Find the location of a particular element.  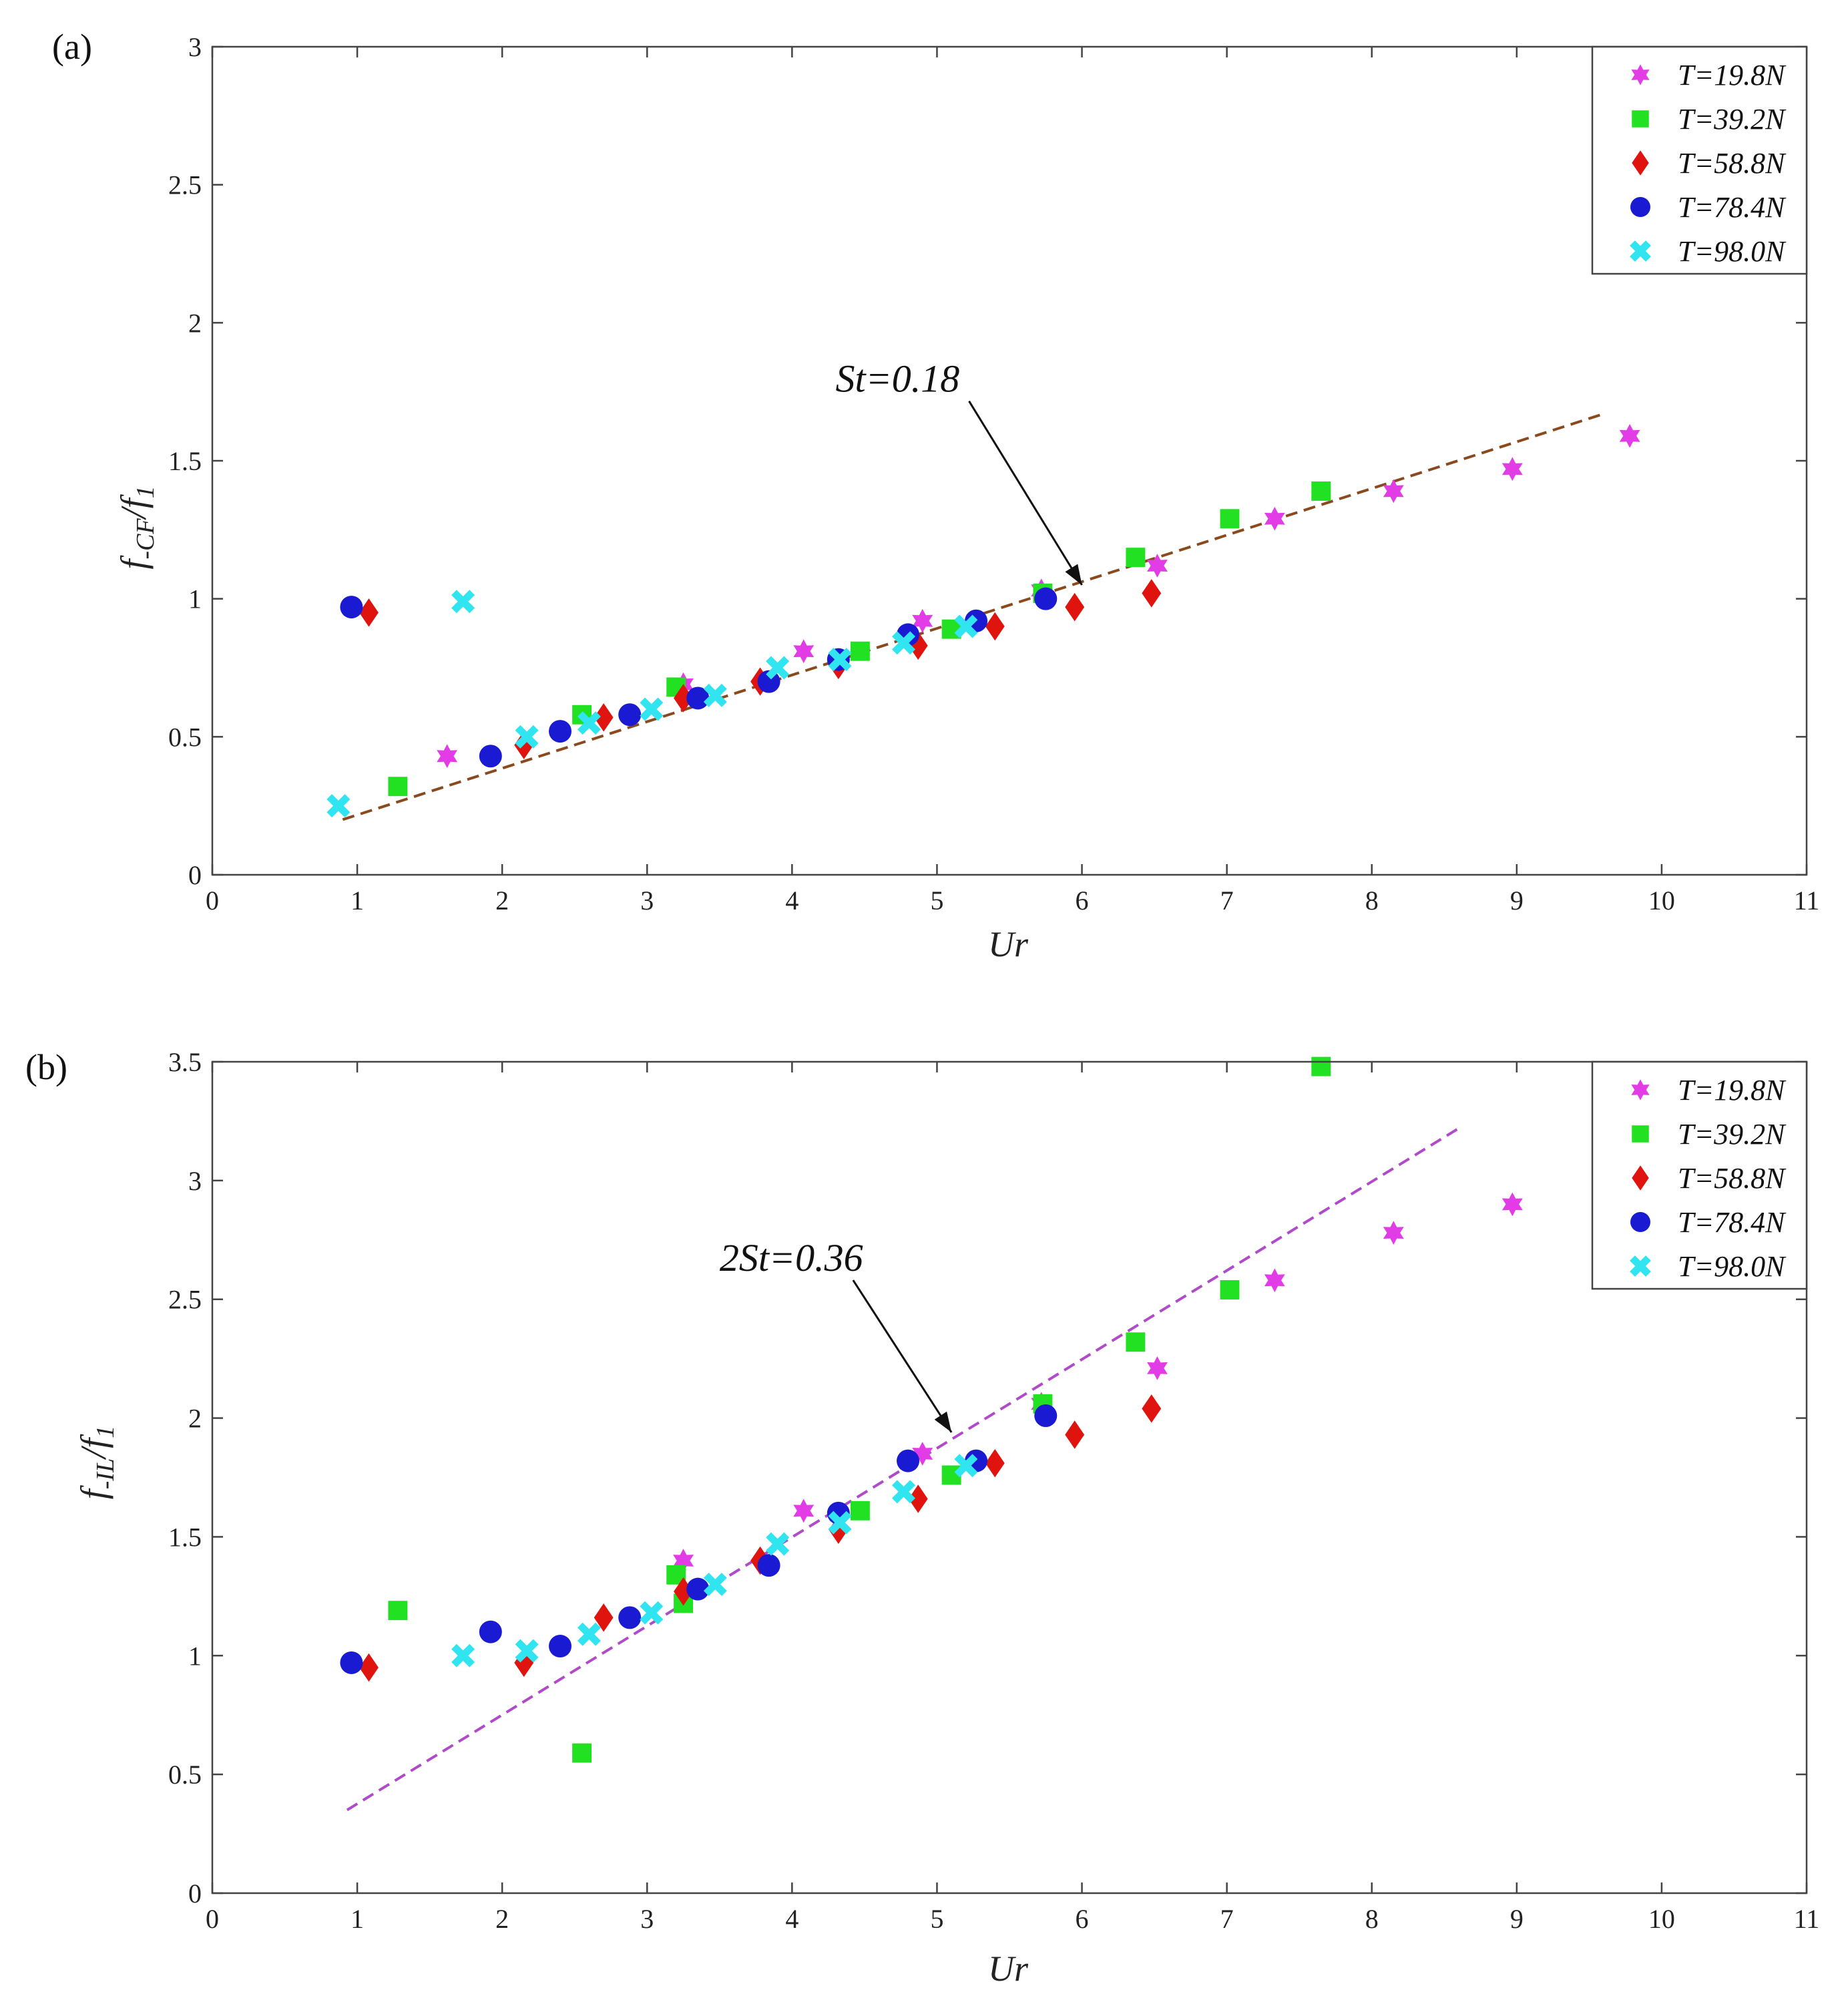

annotation-st-a: St=0.18 is located at coordinates (897, 379).